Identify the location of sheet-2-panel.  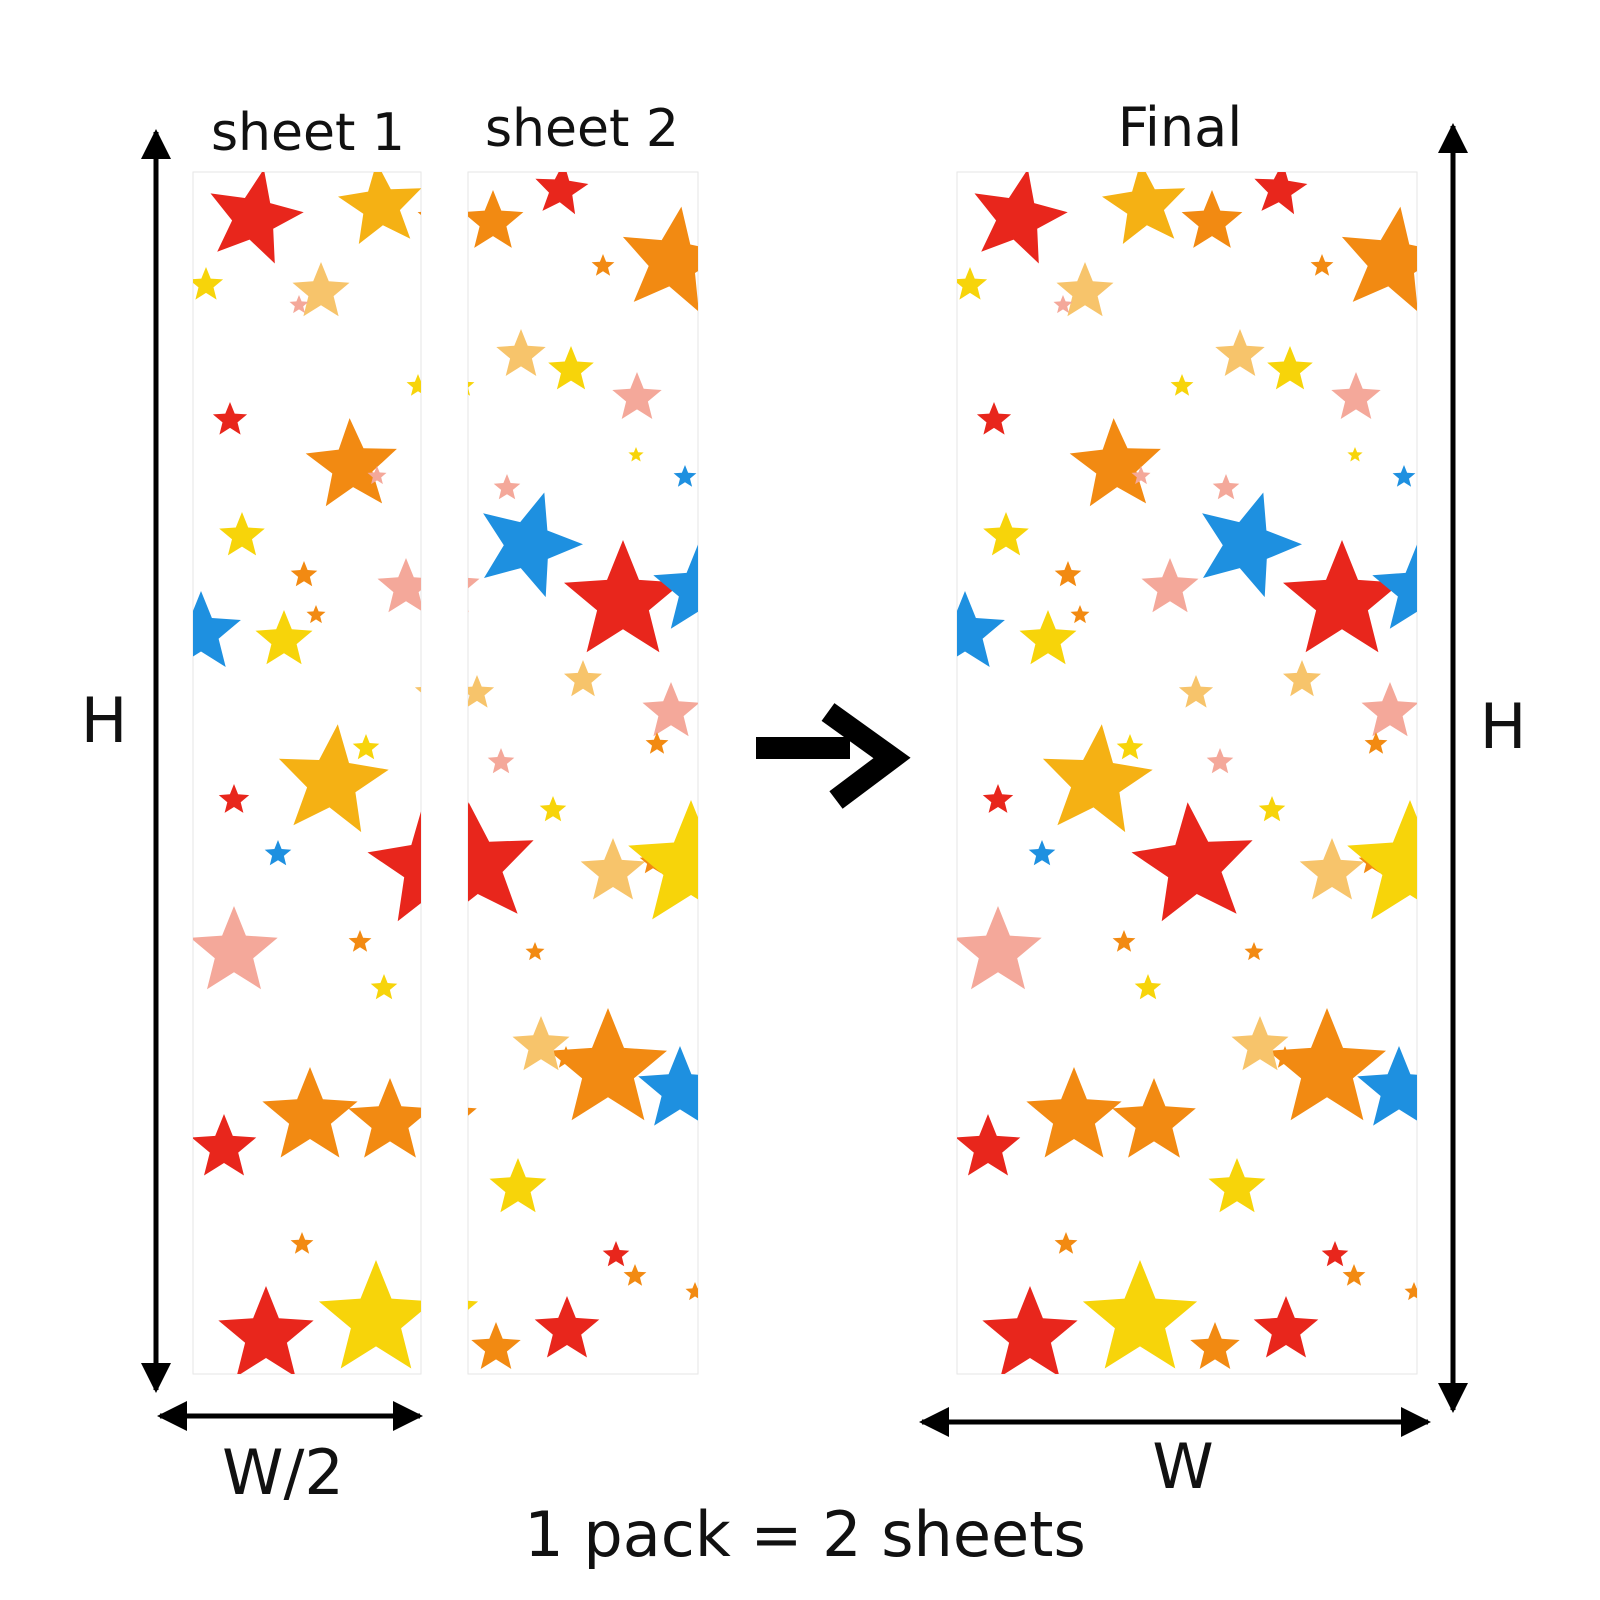
(583, 773).